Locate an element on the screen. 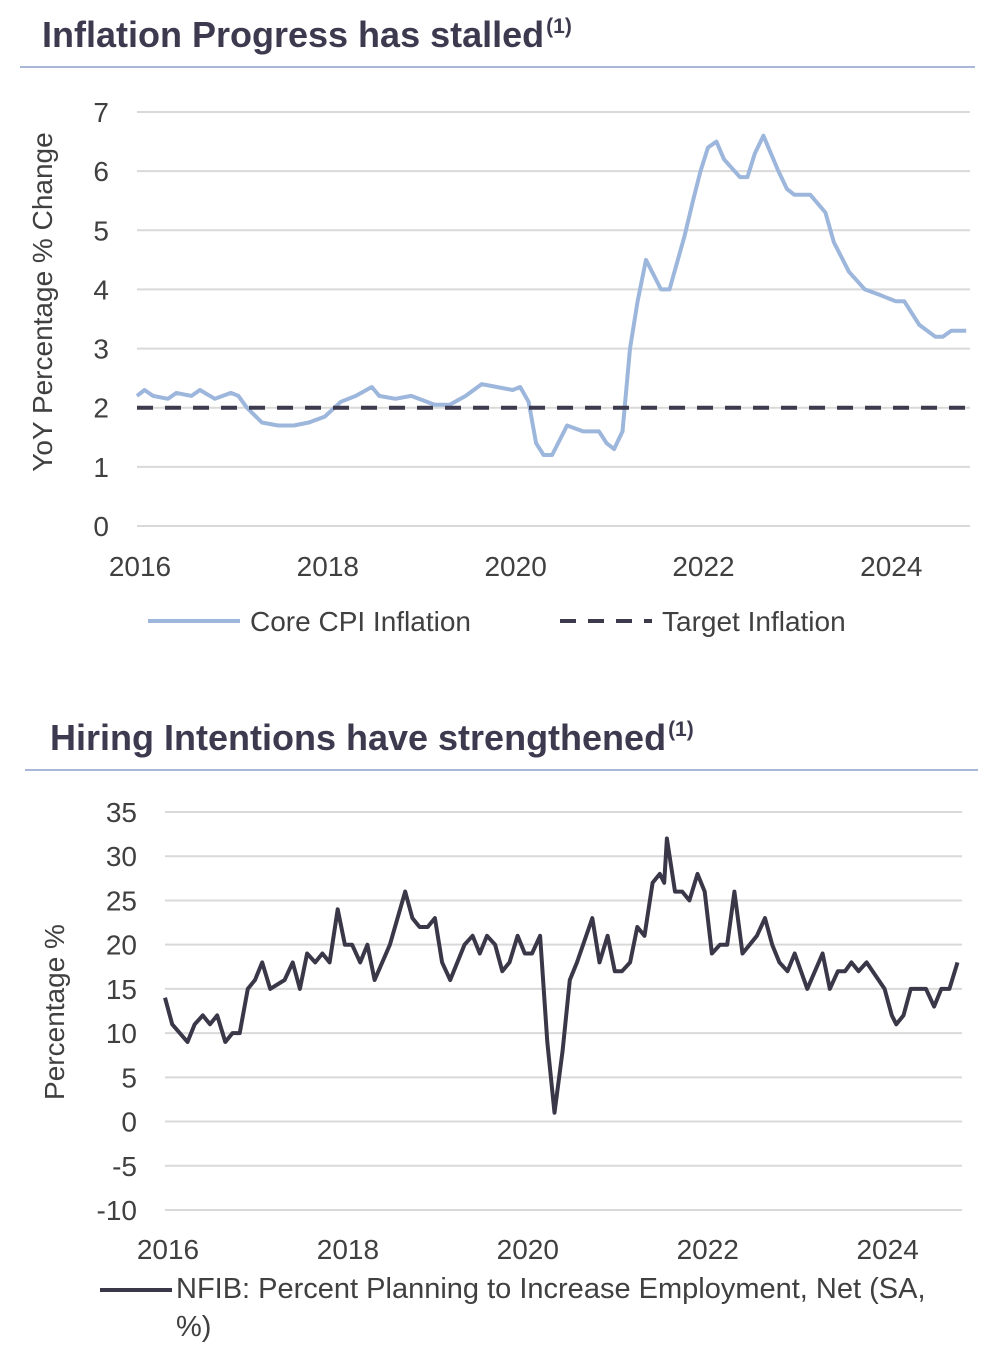 The width and height of the screenshot is (988, 1356). y-tick-label: 15 is located at coordinates (121, 989).